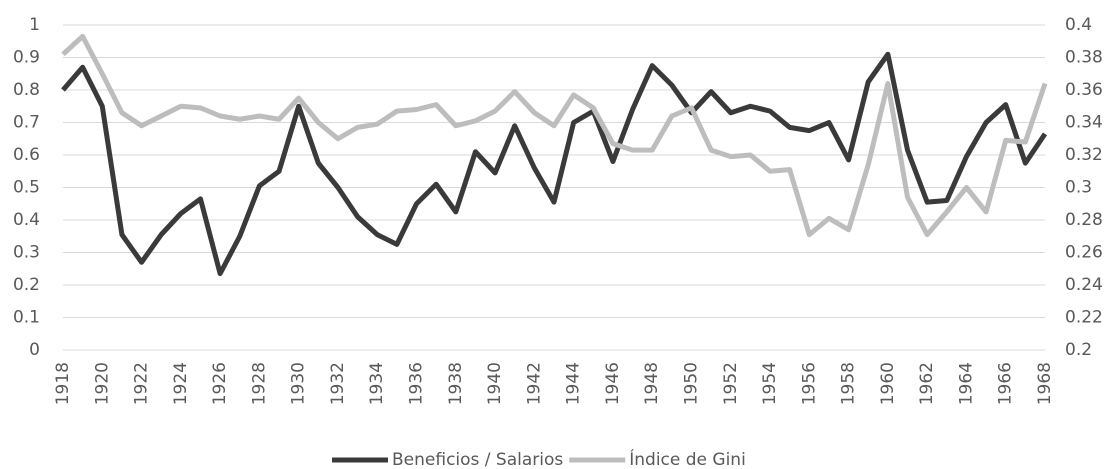 The image size is (1111, 469). What do you see at coordinates (26, 285) in the screenshot?
I see `y-tick-label: 0.2` at bounding box center [26, 285].